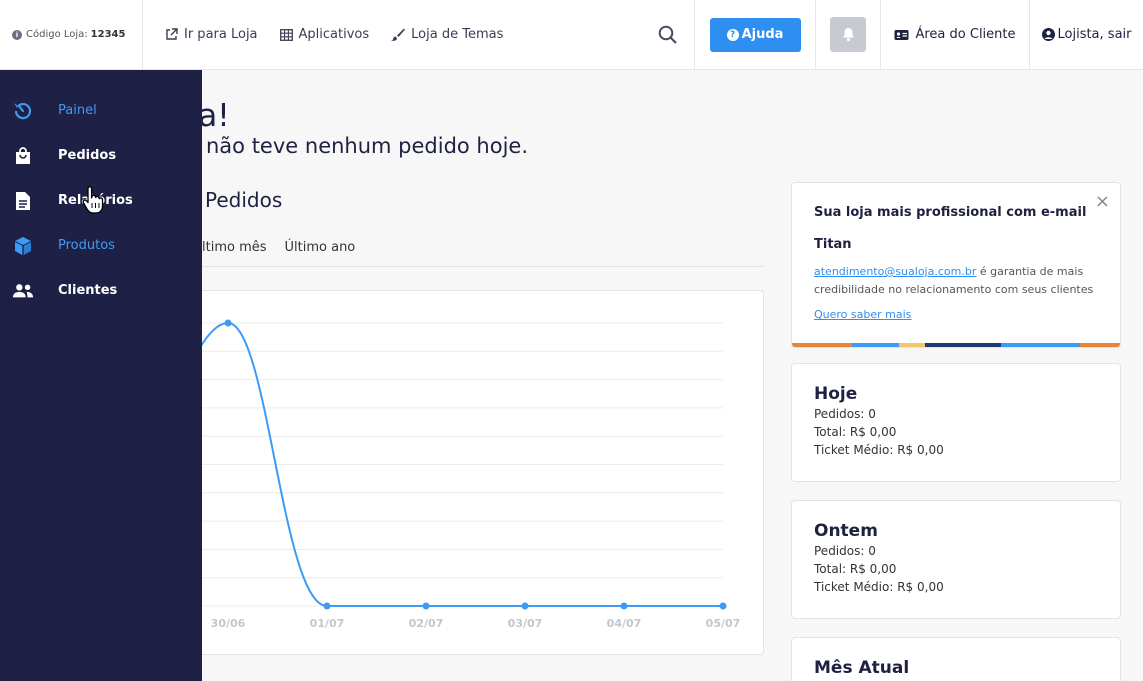 Image resolution: width=1143 pixels, height=681 pixels. What do you see at coordinates (87, 155) in the screenshot?
I see `sidebar-item-label: Pedidos` at bounding box center [87, 155].